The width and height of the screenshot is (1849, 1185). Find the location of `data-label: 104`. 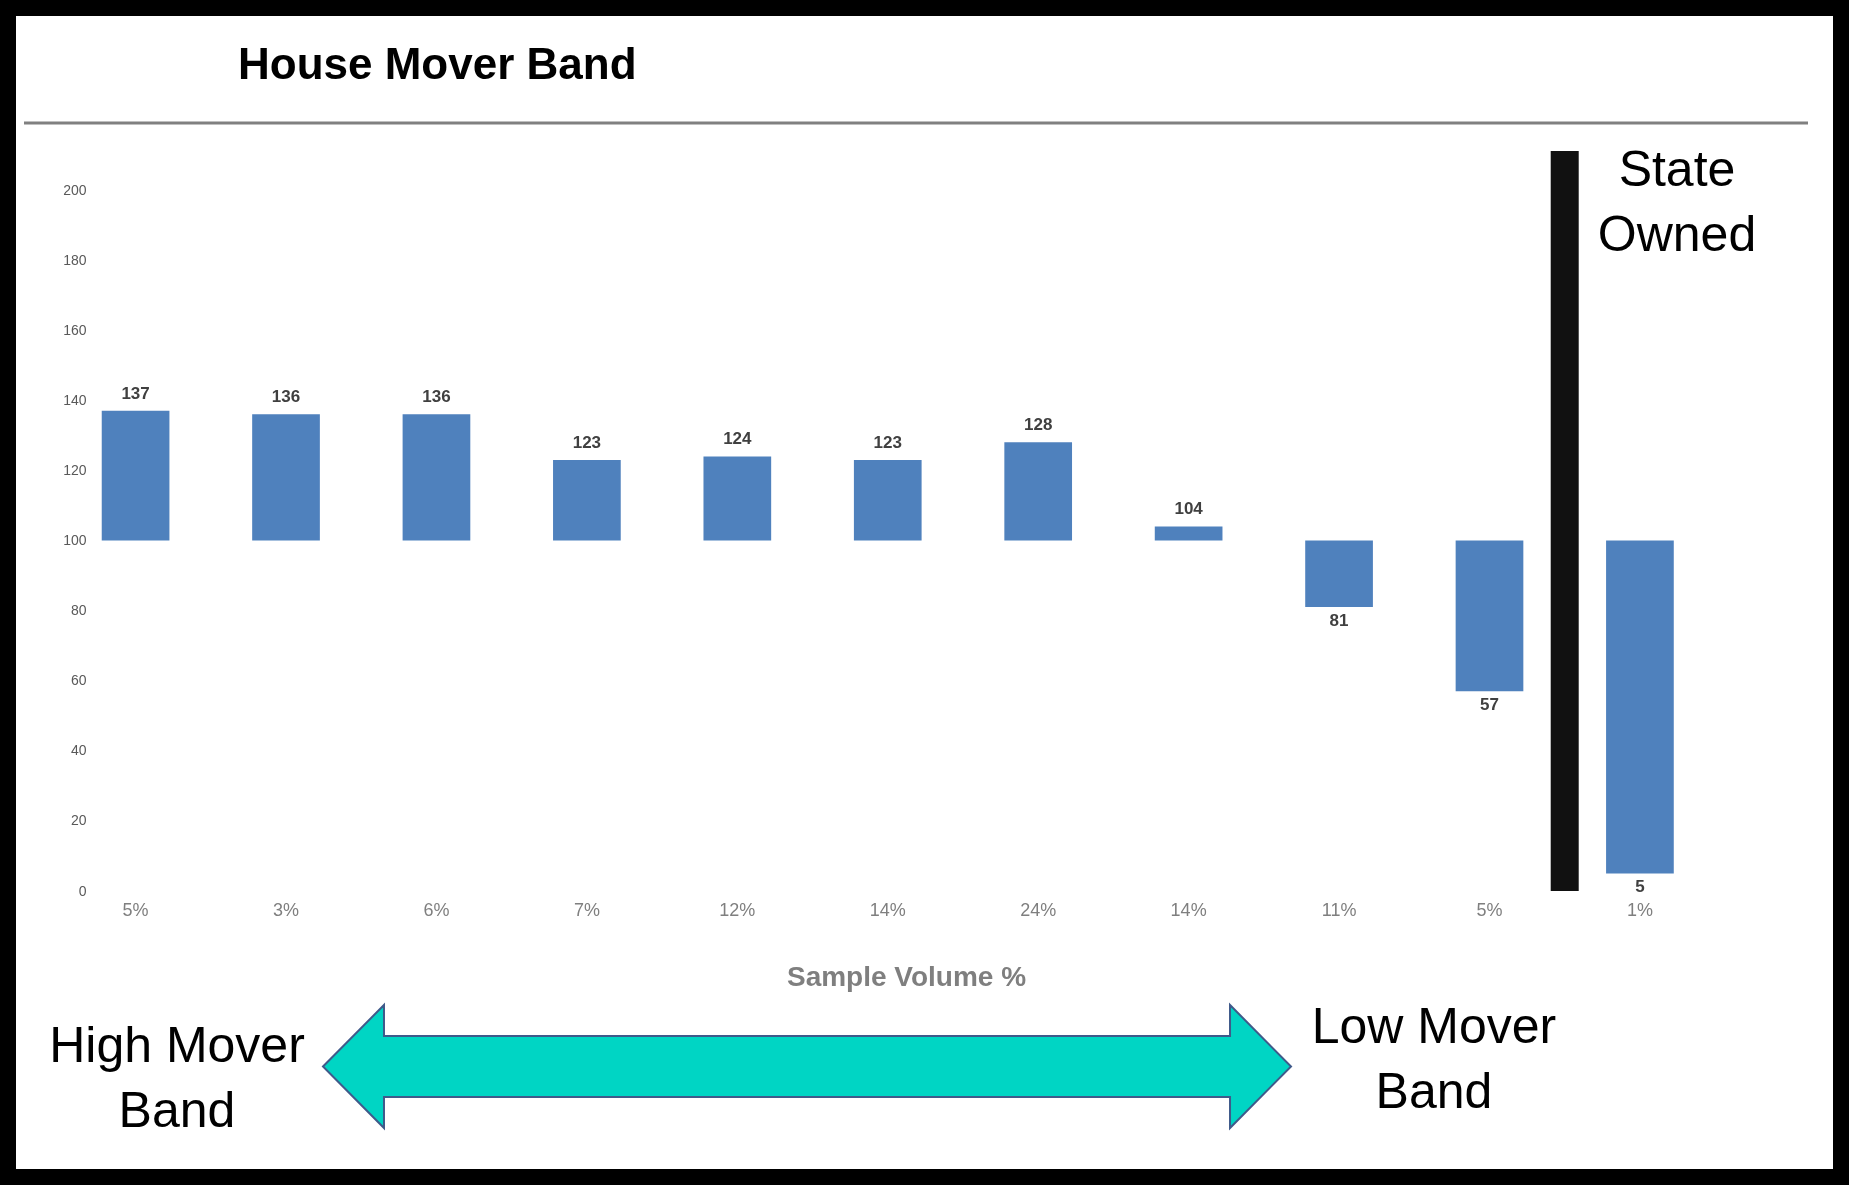

data-label: 104 is located at coordinates (1189, 509).